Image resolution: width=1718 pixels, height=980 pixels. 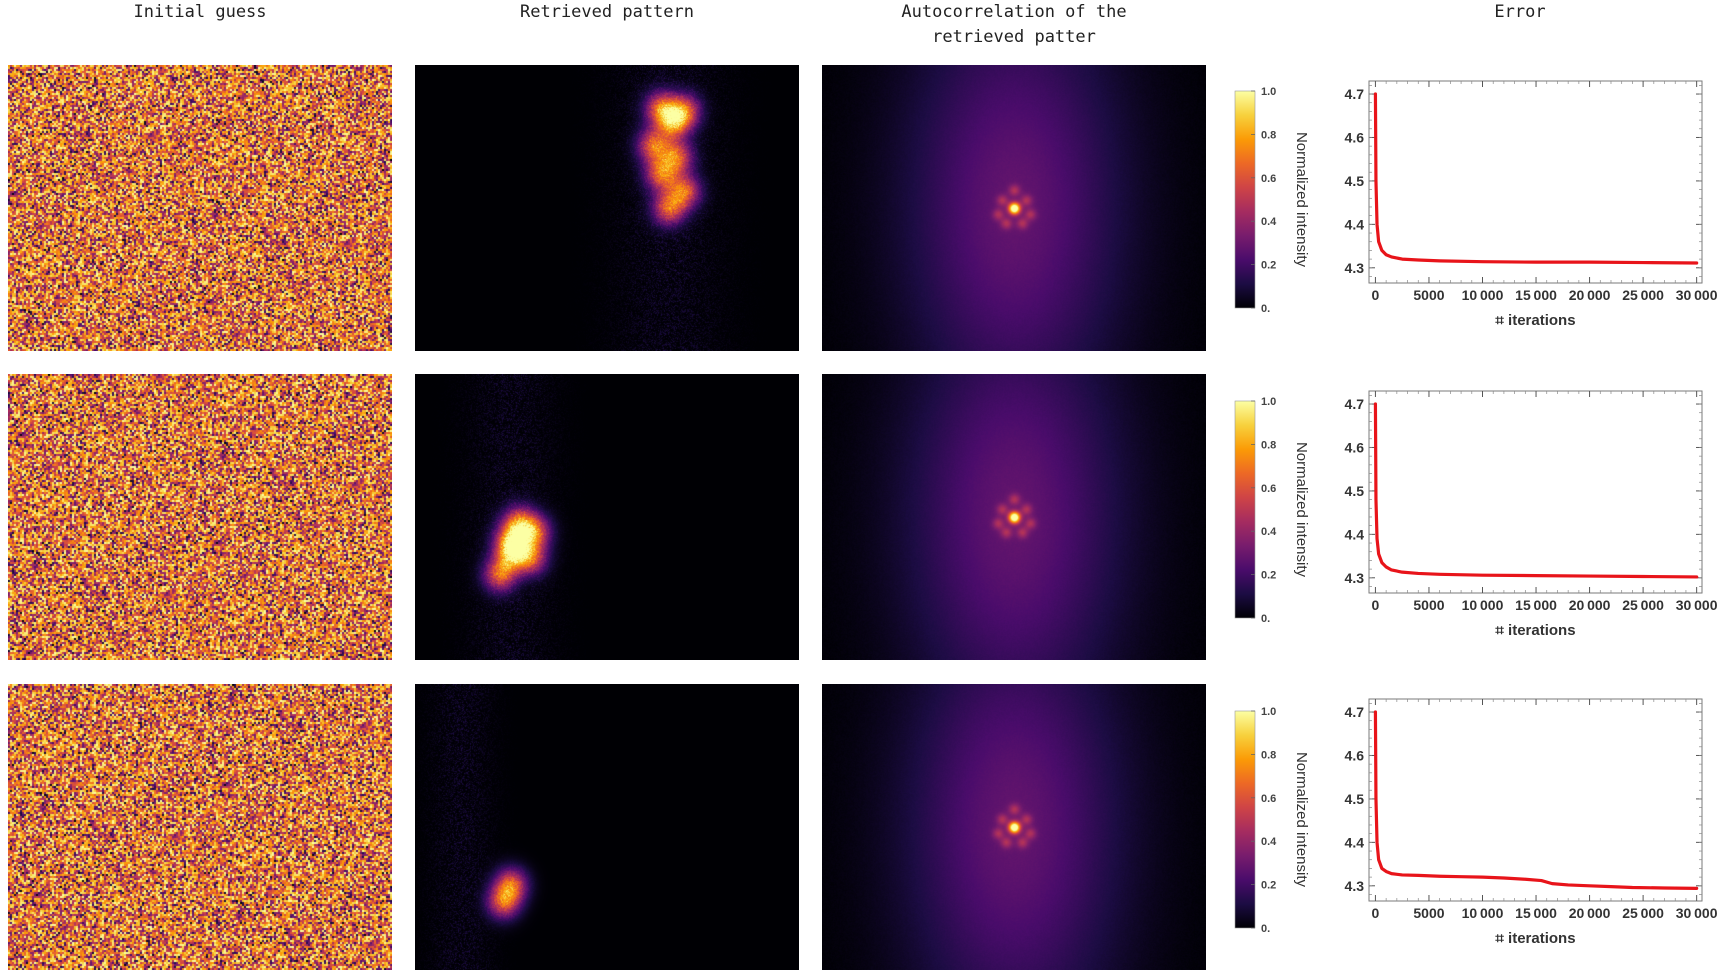 What do you see at coordinates (1272, 200) in the screenshot?
I see `colorbar-1: 1.0 0.8 0.6 0.4 0.2 0. Normalized intensity` at bounding box center [1272, 200].